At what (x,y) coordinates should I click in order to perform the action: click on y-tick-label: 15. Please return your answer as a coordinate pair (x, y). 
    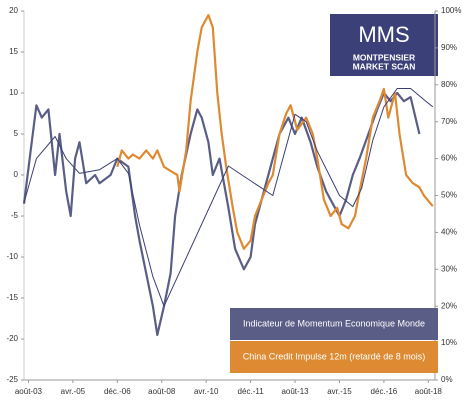
    Looking at the image, I should click on (13, 51).